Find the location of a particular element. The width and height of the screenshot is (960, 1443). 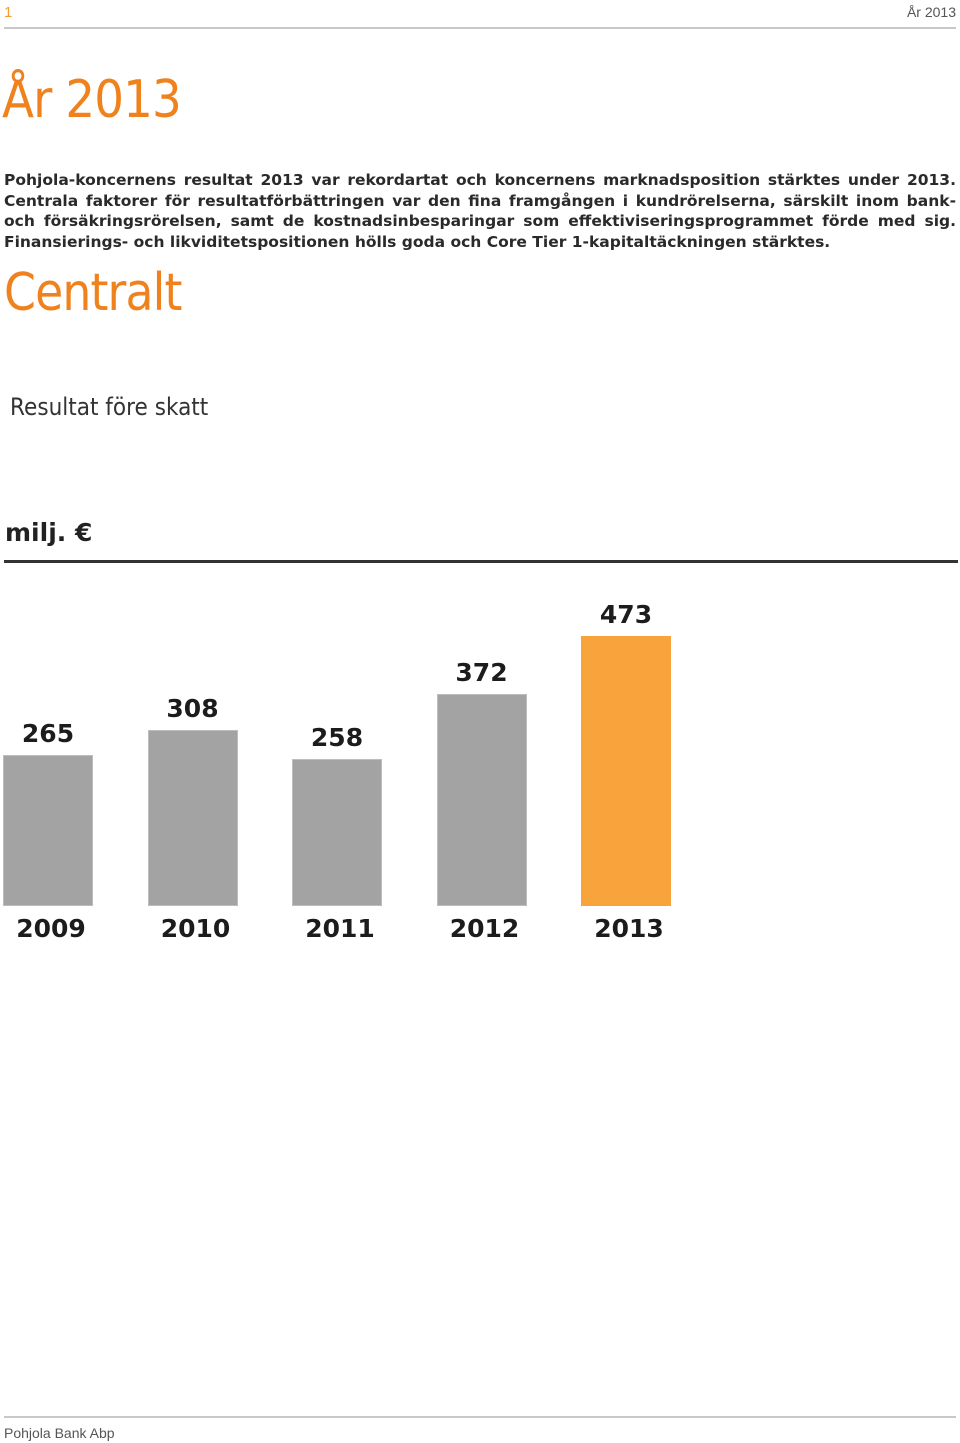

footer-company: Pohjola Bank Abp is located at coordinates (59, 1433).